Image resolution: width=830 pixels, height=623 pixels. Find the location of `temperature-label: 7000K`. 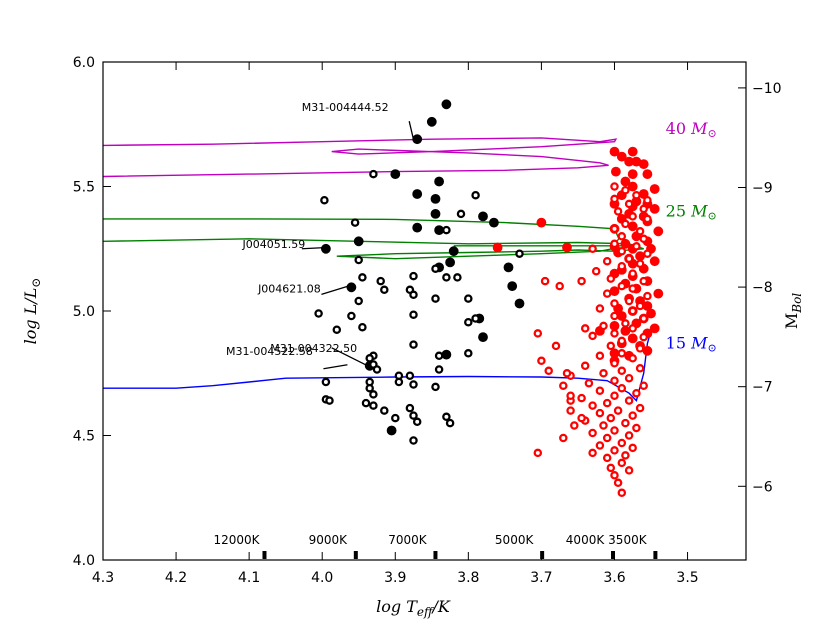

temperature-label: 7000K is located at coordinates (408, 540).